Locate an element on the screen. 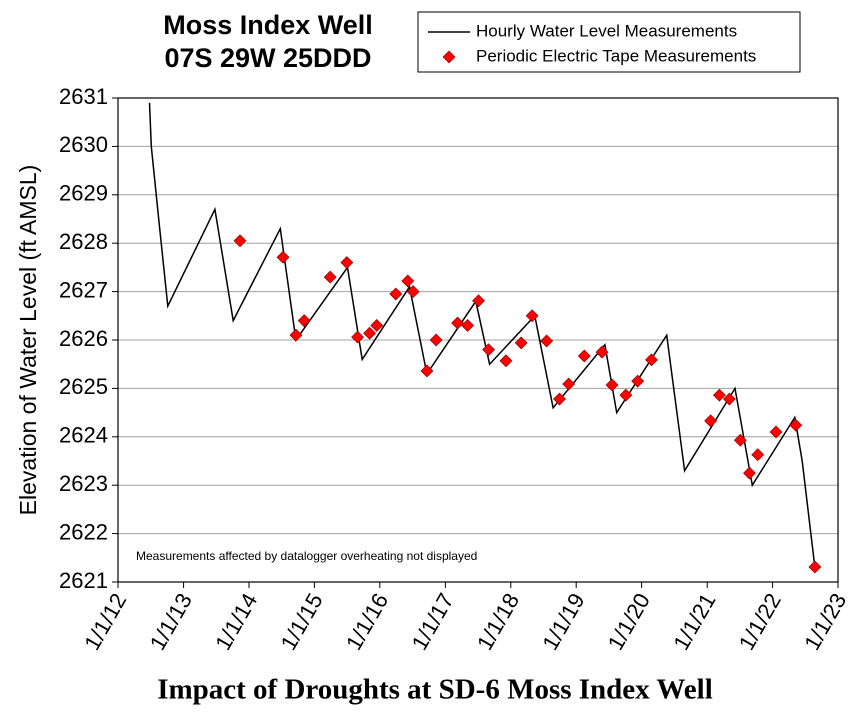  chart-subtitle: 07S 29W 25DDD is located at coordinates (267, 58).